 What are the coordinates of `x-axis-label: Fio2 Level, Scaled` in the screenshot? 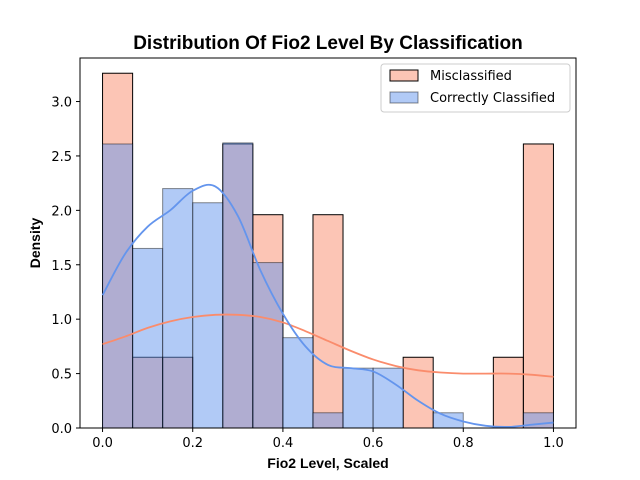 It's located at (327, 463).